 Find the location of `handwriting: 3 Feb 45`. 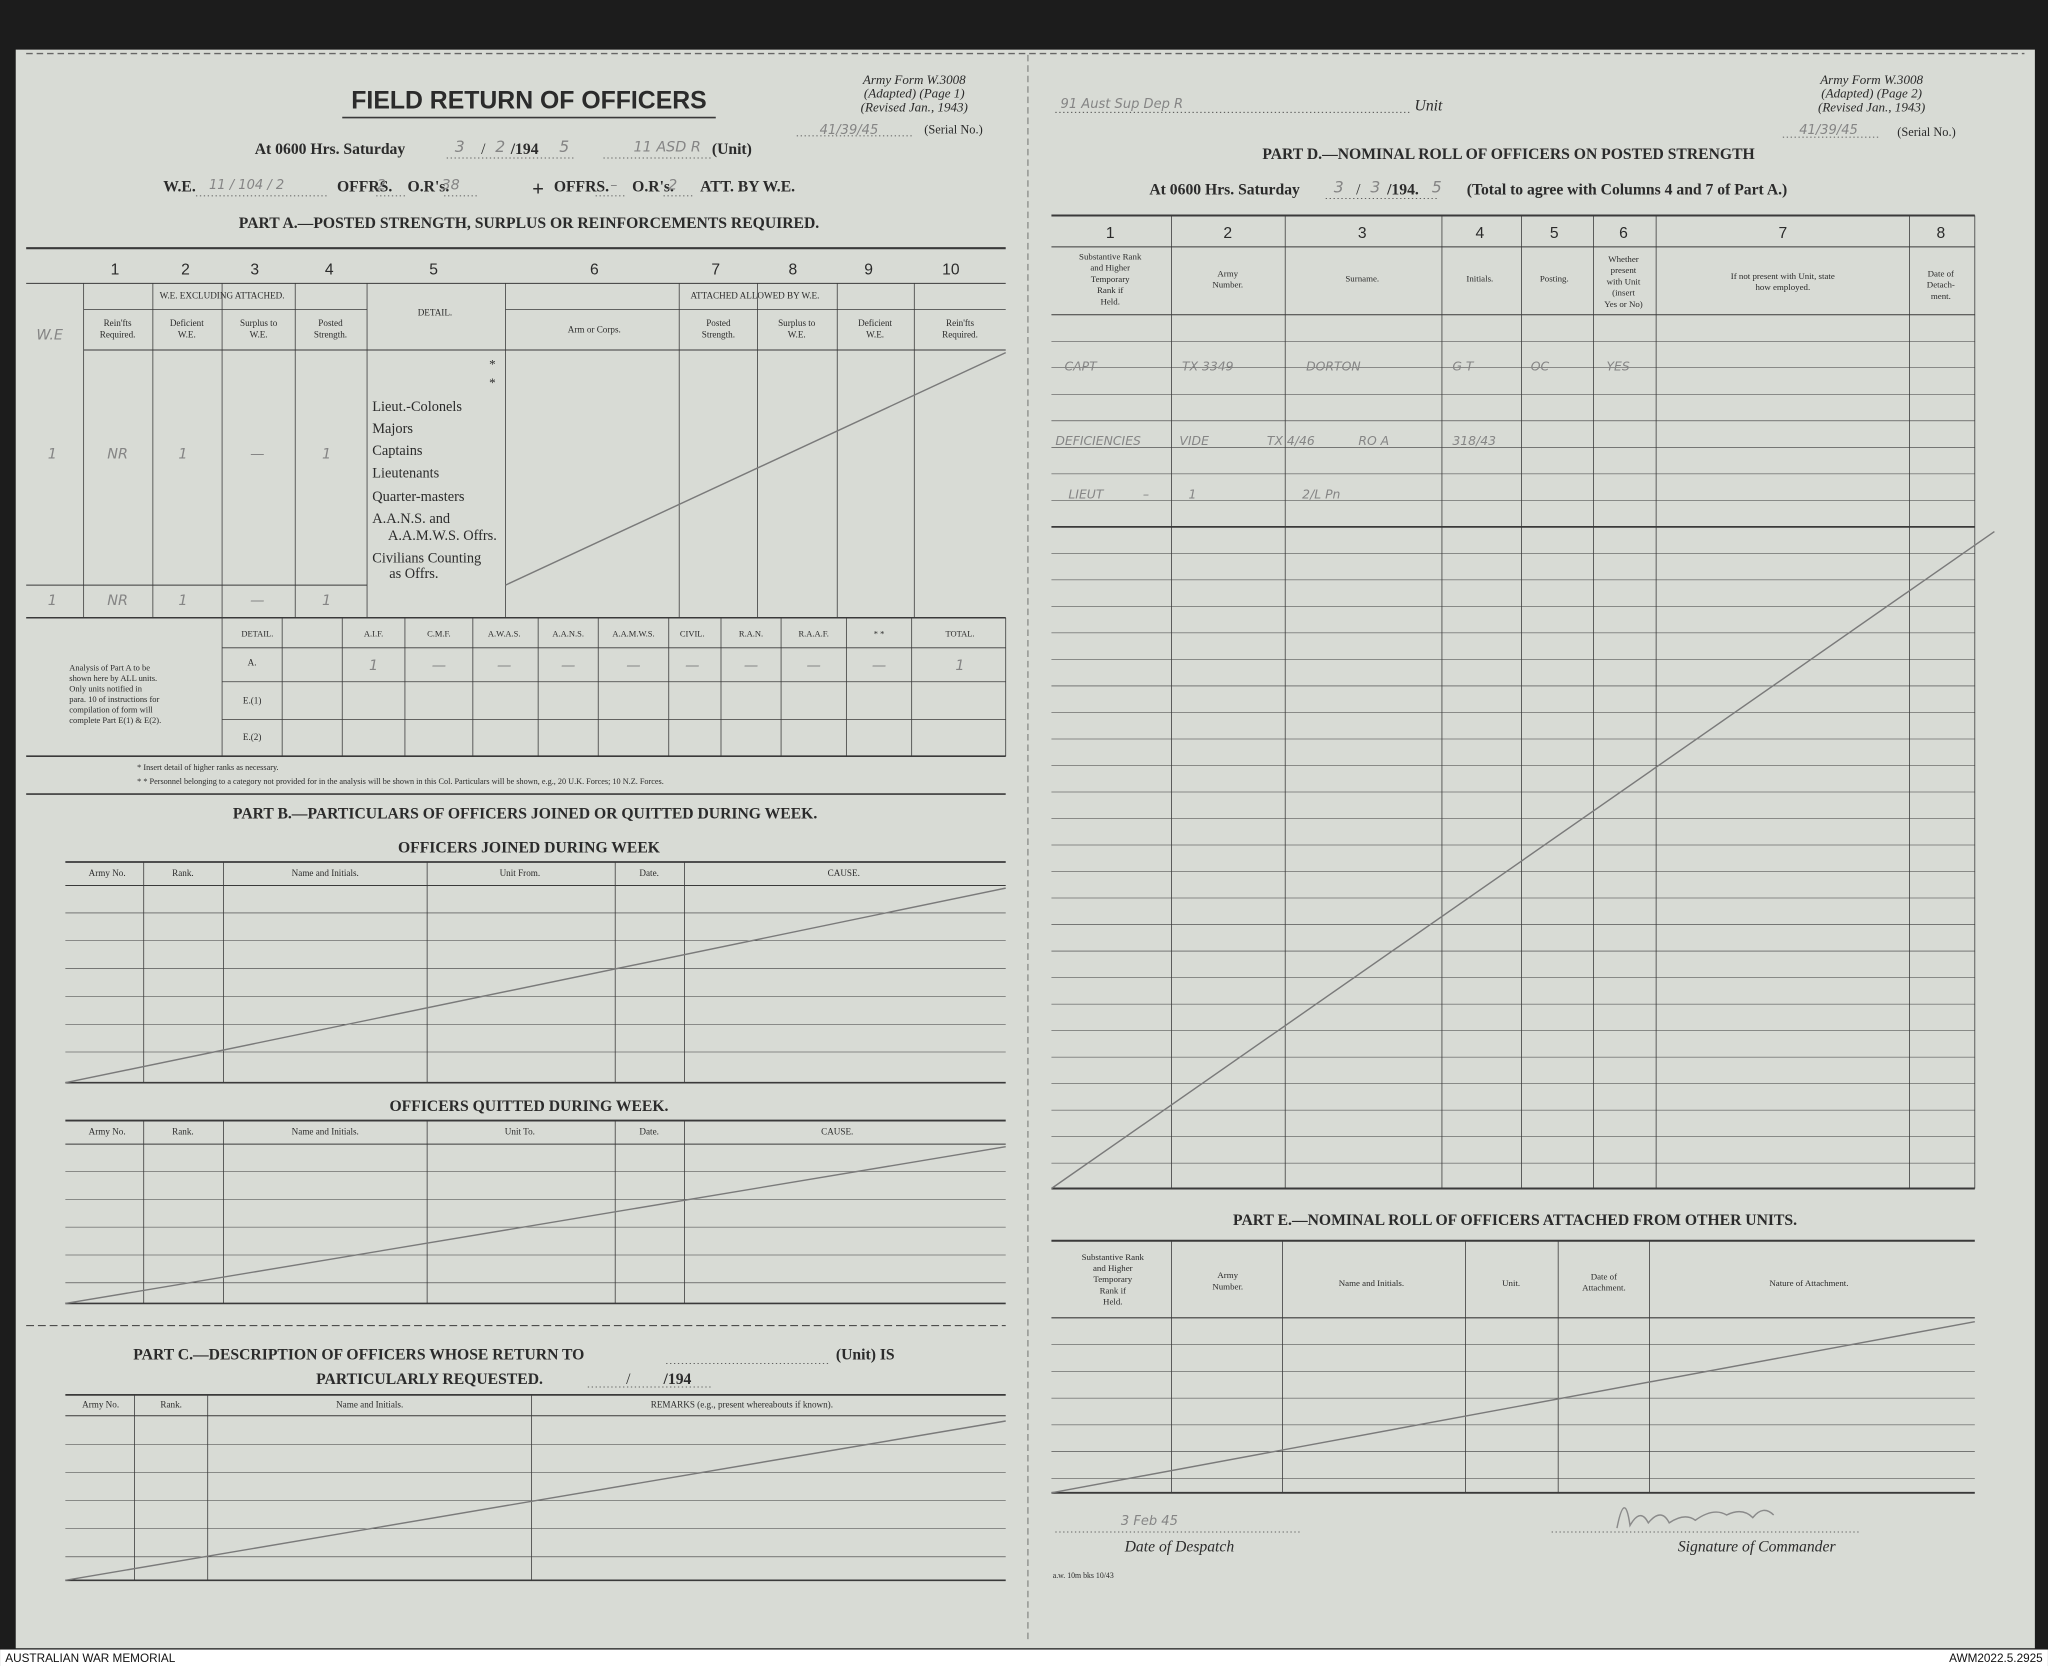

handwriting: 3 Feb 45 is located at coordinates (1149, 1521).